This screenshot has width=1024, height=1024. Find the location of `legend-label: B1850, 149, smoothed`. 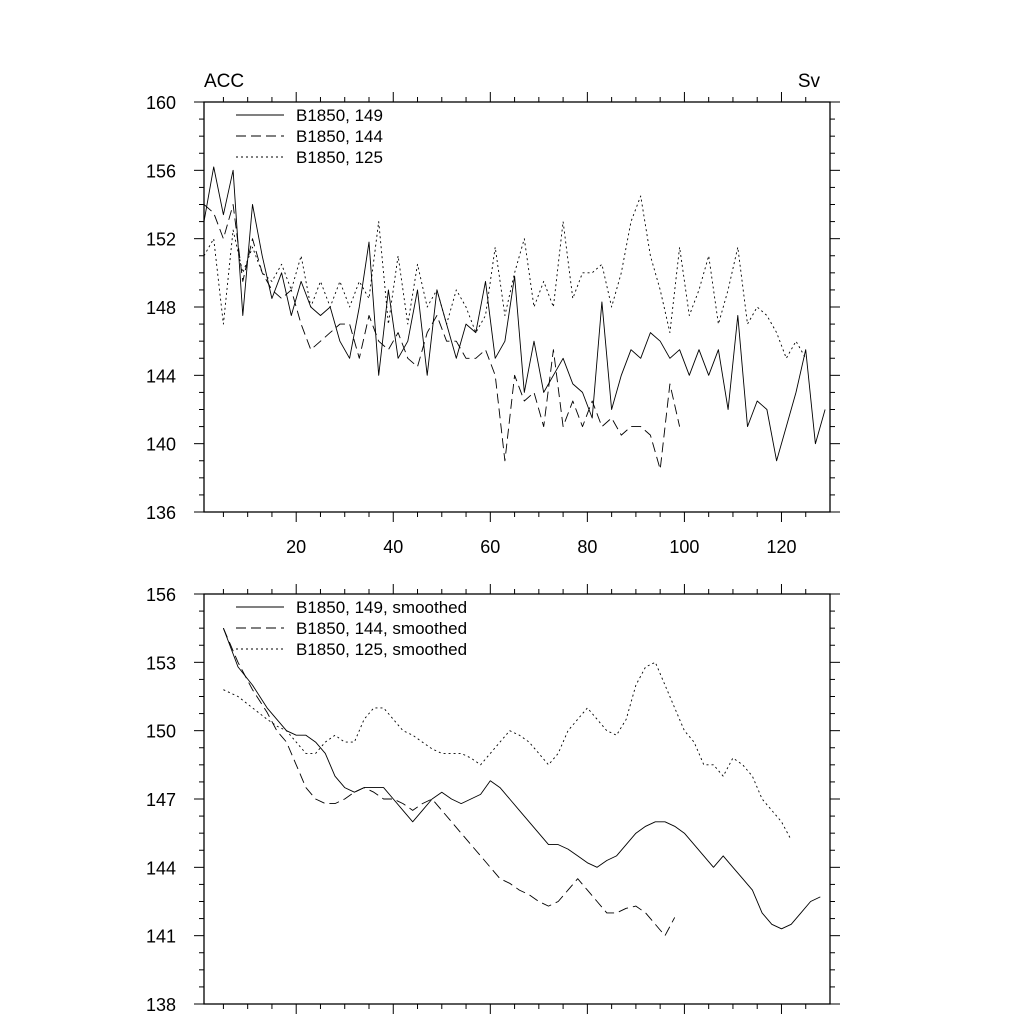

legend-label: B1850, 149, smoothed is located at coordinates (381, 607).